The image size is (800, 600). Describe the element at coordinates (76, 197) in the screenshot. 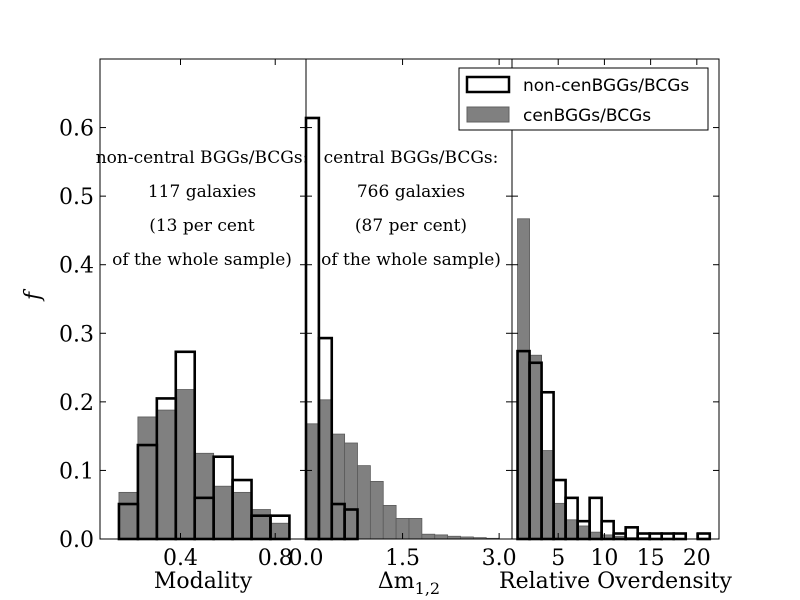

I see `ytick-label-5: 0.5` at that location.